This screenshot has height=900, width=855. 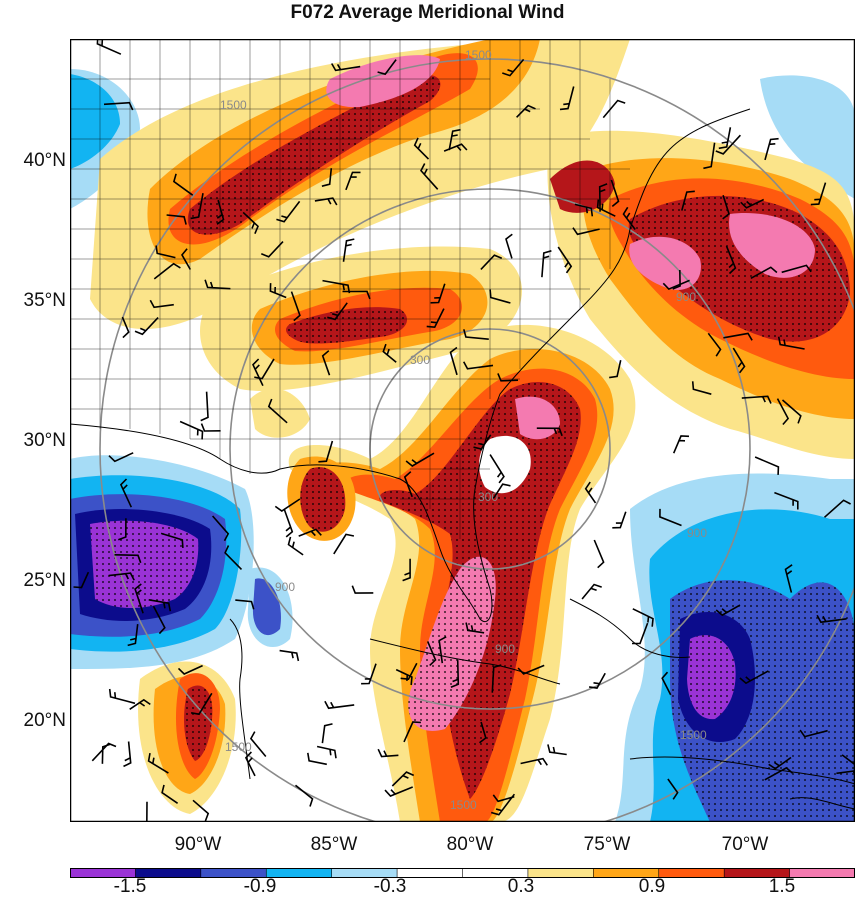 What do you see at coordinates (697, 533) in the screenshot?
I see `contour-label: 900` at bounding box center [697, 533].